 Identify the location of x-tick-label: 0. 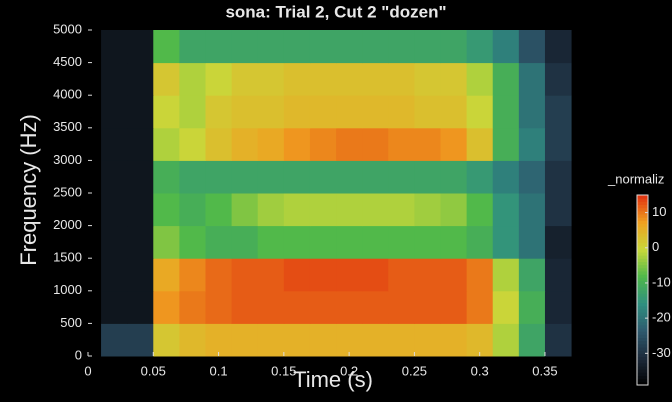
(87, 370).